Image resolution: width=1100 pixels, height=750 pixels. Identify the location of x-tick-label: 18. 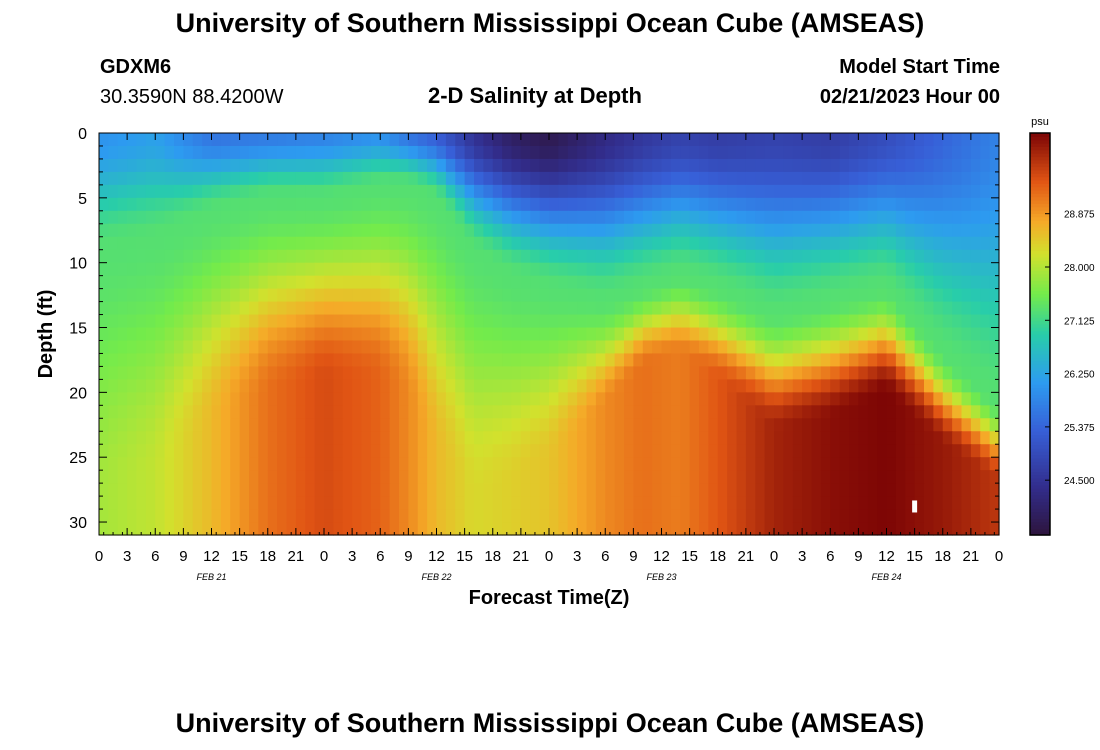
(942, 556).